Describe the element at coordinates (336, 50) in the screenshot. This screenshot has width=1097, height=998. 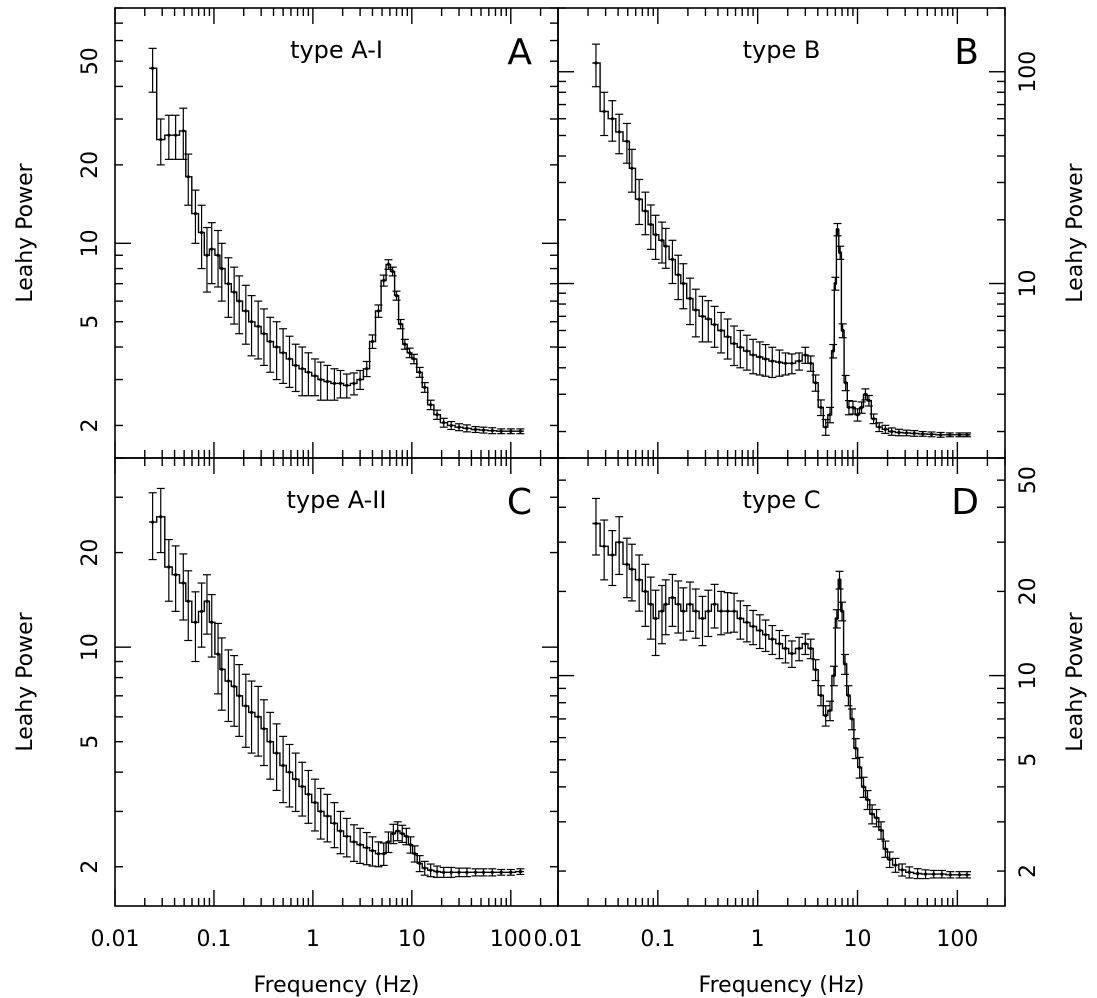
I see `panel-a-title: type A-I` at that location.